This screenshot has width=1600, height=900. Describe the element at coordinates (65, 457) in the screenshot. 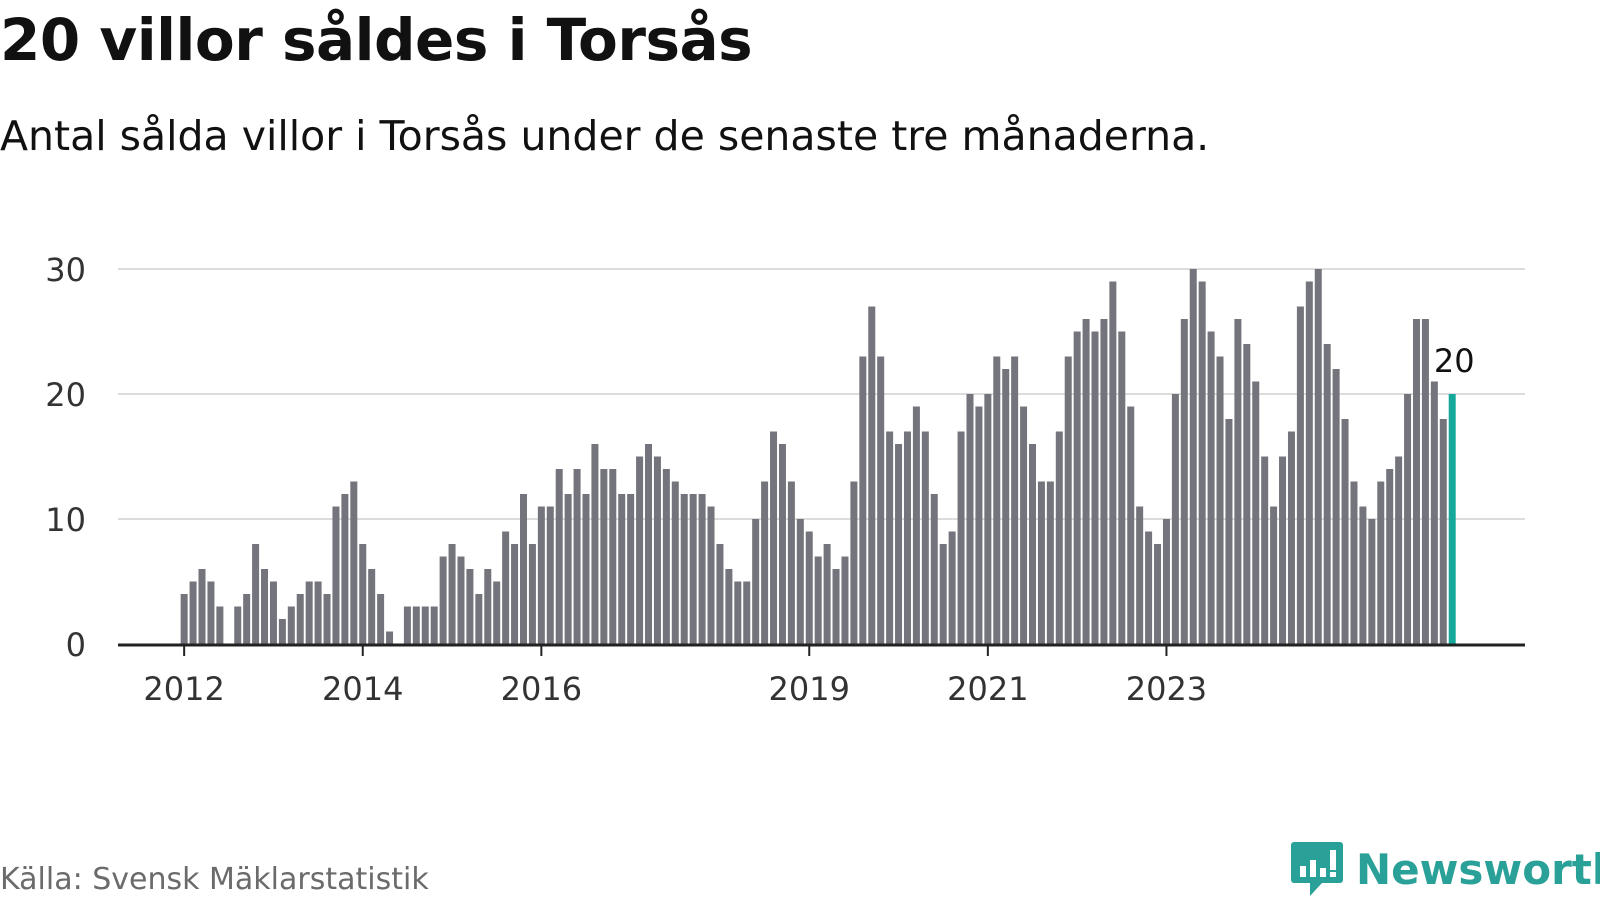

I see `y-axis-ticks: 0 10 20 30` at that location.